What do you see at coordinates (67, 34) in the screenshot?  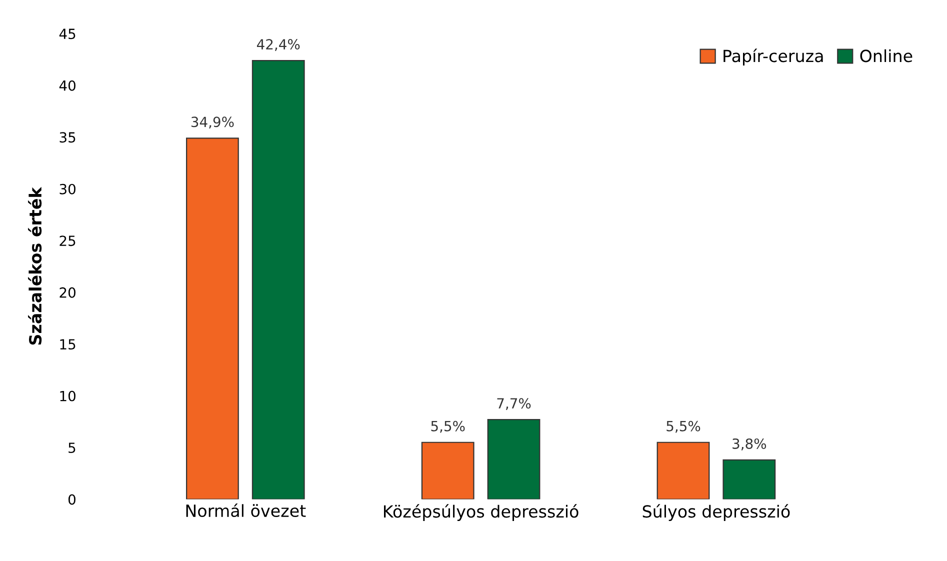 I see `y-tick-label: 45` at bounding box center [67, 34].